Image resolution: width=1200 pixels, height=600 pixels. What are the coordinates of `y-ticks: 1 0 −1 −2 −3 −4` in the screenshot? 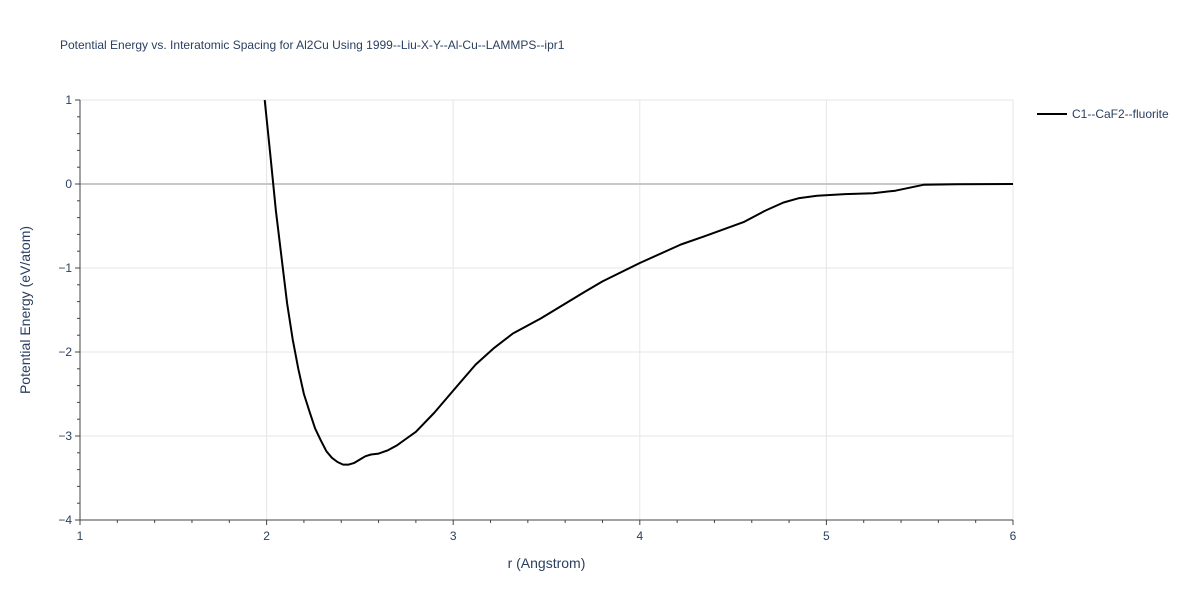 It's located at (69, 310).